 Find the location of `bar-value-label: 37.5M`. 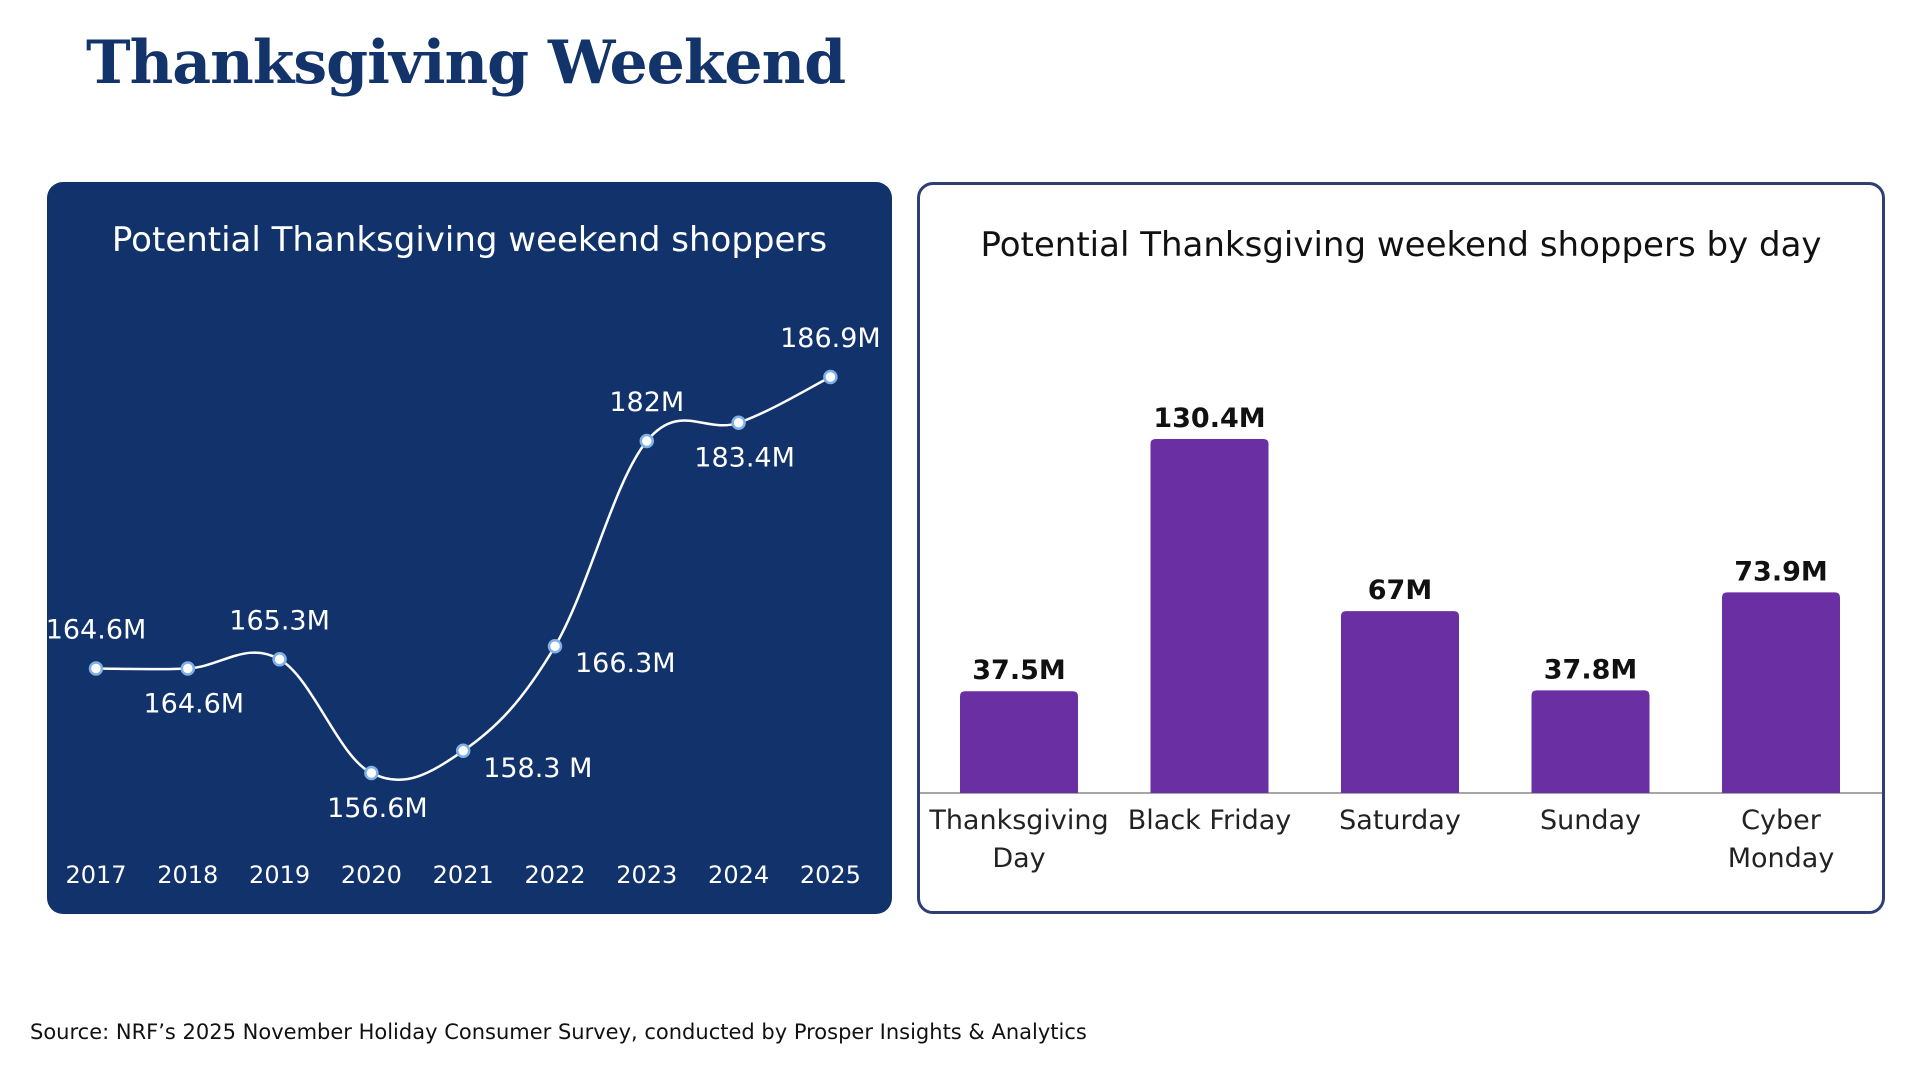

bar-value-label: 37.5M is located at coordinates (1019, 670).